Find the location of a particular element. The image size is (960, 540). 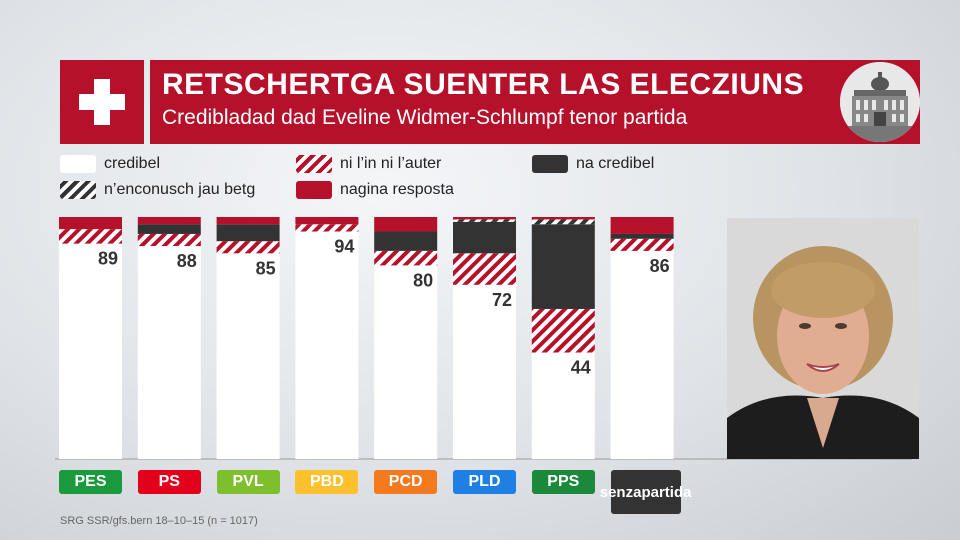

data-label: 72 is located at coordinates (502, 300).